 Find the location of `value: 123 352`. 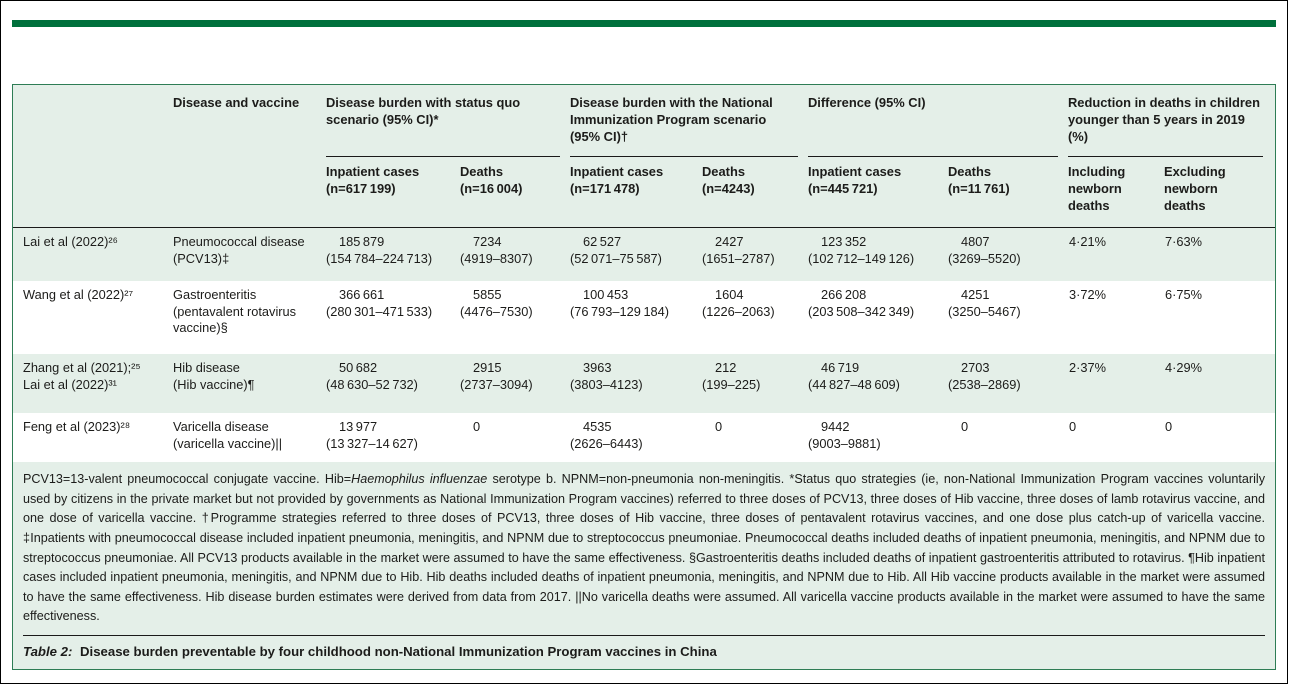

value: 123 352 is located at coordinates (844, 241).